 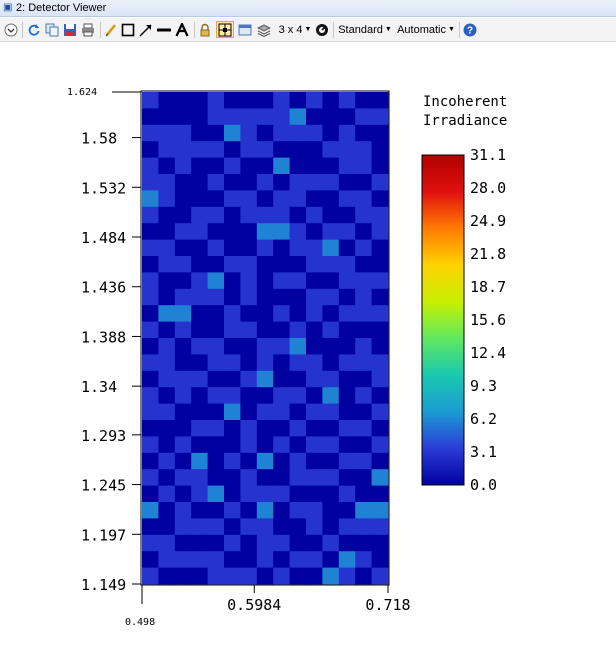 I want to click on scale-dropdown: Automatic ▼, so click(x=426, y=29).